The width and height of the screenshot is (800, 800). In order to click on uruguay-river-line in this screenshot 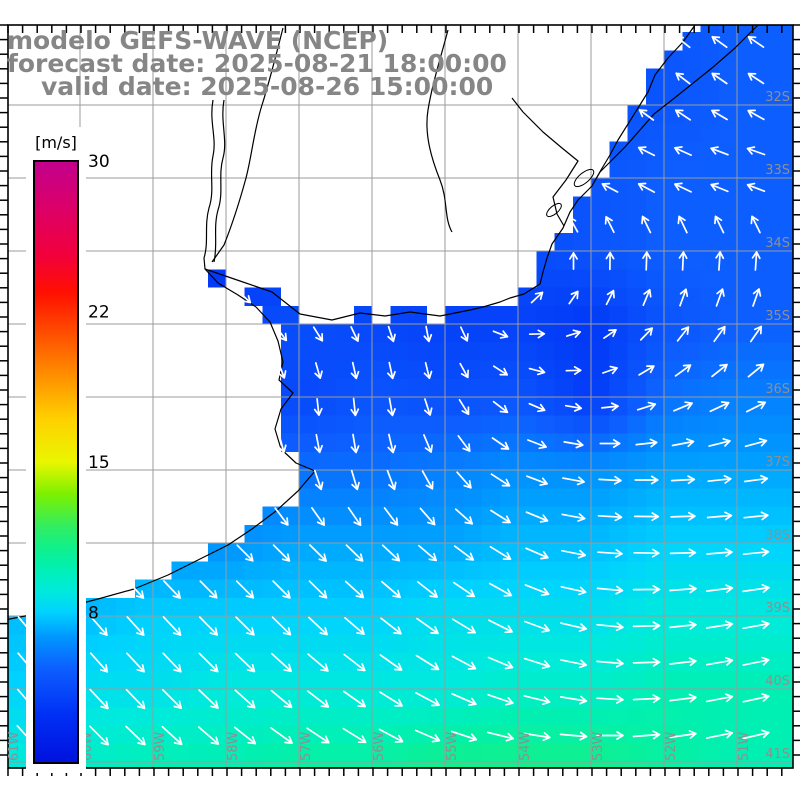, I will do `click(209, 184)`.